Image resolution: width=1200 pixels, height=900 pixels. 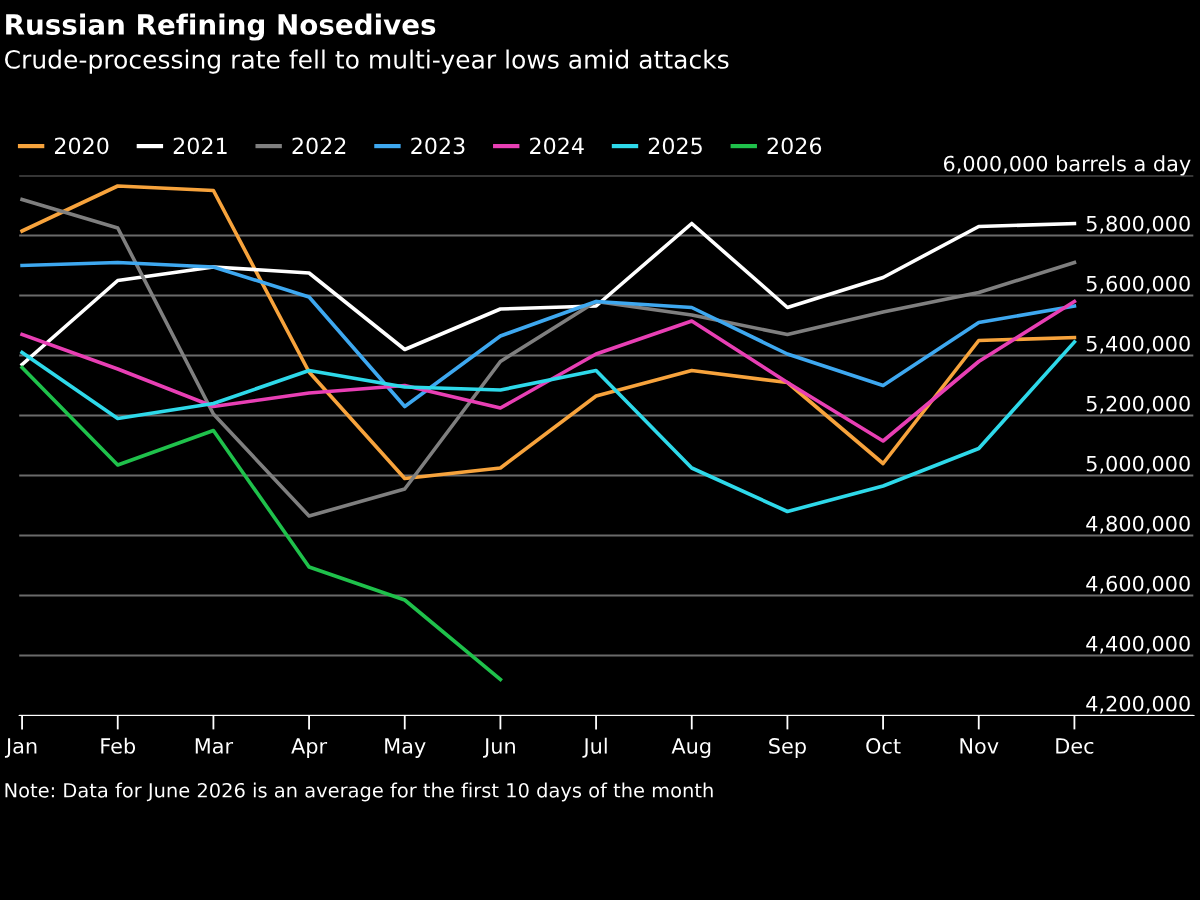 What do you see at coordinates (20, 748) in the screenshot?
I see `x-tick-label: Jan` at bounding box center [20, 748].